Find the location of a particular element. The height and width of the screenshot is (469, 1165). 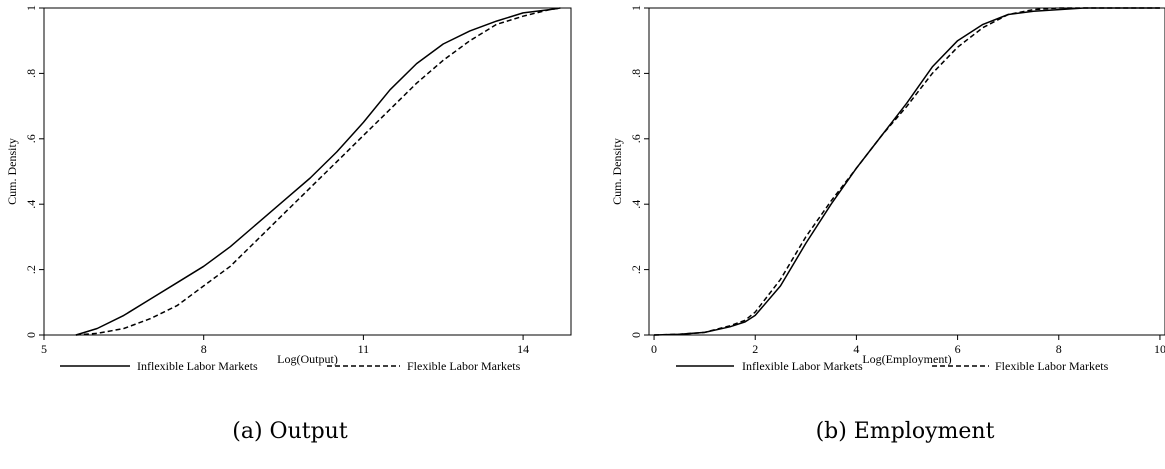

caption-employment: (b) Employment is located at coordinates (905, 431).